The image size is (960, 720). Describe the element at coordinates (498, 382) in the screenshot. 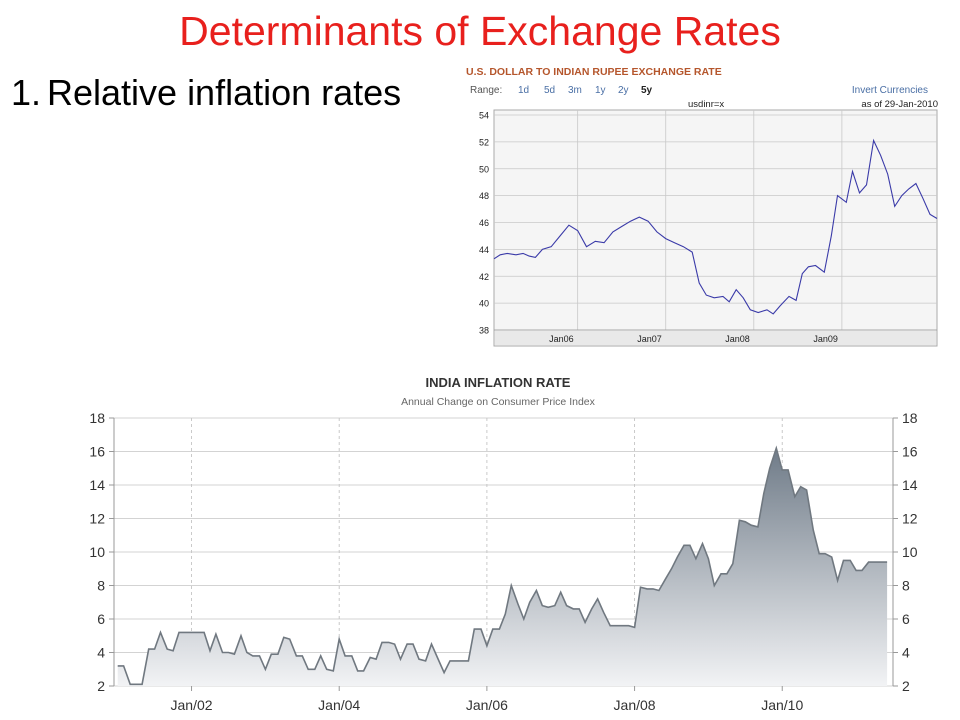

I see `inflation-chart-title: INDIA INFLATION RATE` at that location.